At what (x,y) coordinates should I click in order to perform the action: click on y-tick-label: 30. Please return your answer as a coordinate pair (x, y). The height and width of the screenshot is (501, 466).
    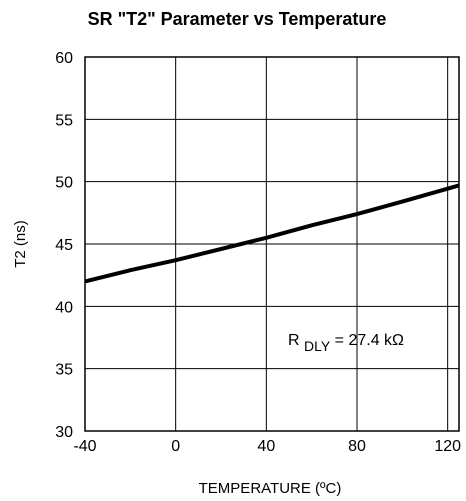
    Looking at the image, I should click on (64, 432).